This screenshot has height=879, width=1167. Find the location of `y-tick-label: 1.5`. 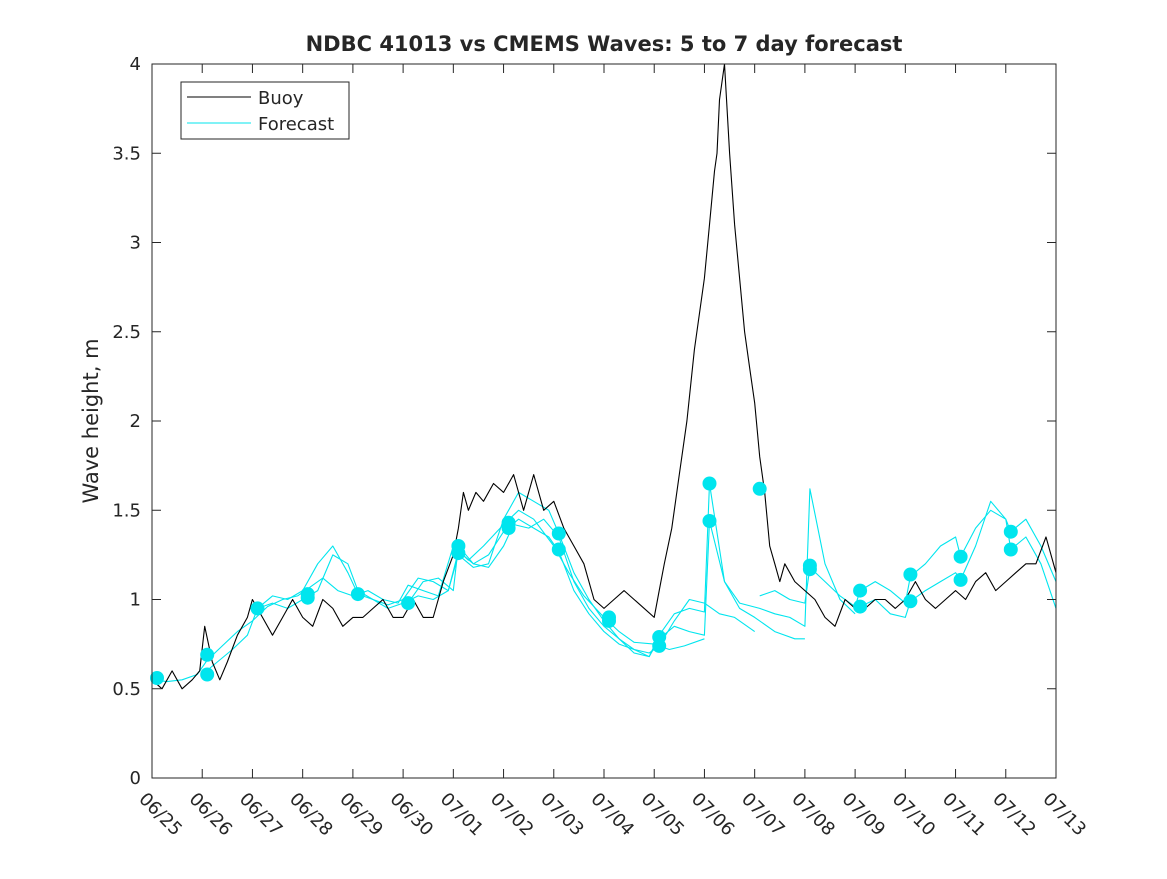

y-tick-label: 1.5 is located at coordinates (126, 510).